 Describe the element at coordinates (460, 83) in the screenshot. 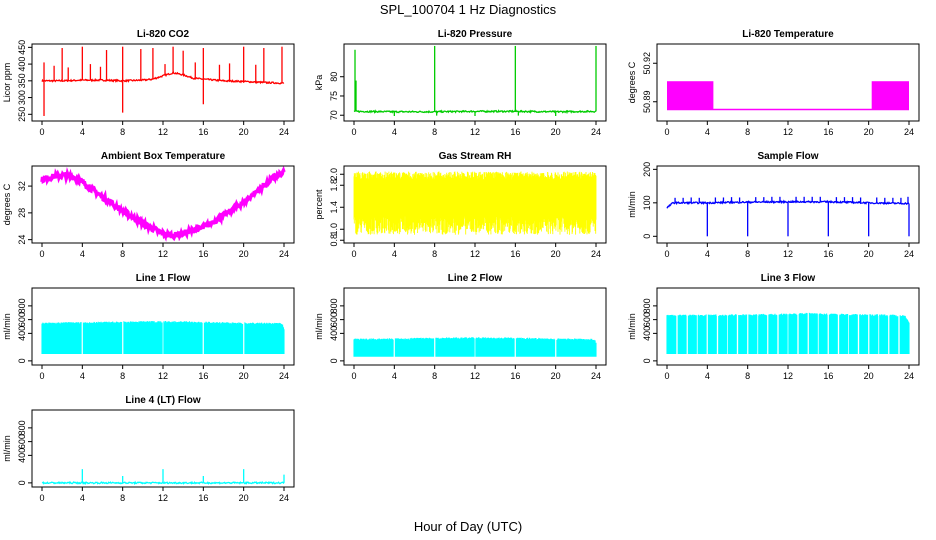

I see `panel-1: Li-820 Pressure kPa 0 4 8 12 16 20 24 70 75 80` at that location.